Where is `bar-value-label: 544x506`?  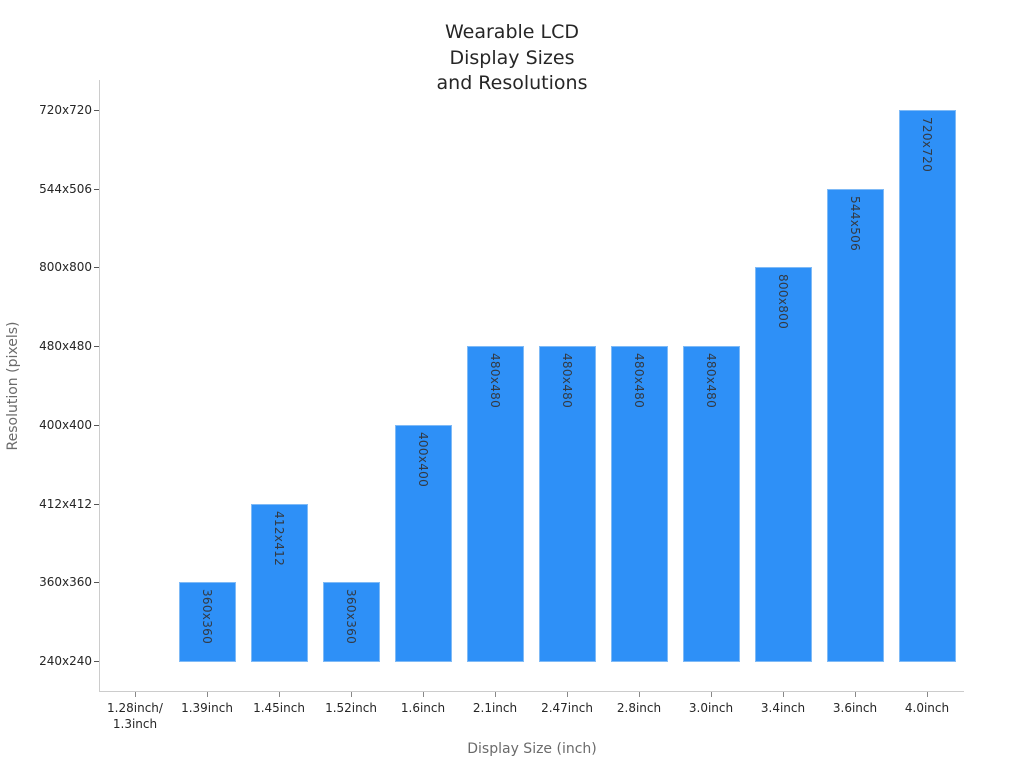 bar-value-label: 544x506 is located at coordinates (855, 223).